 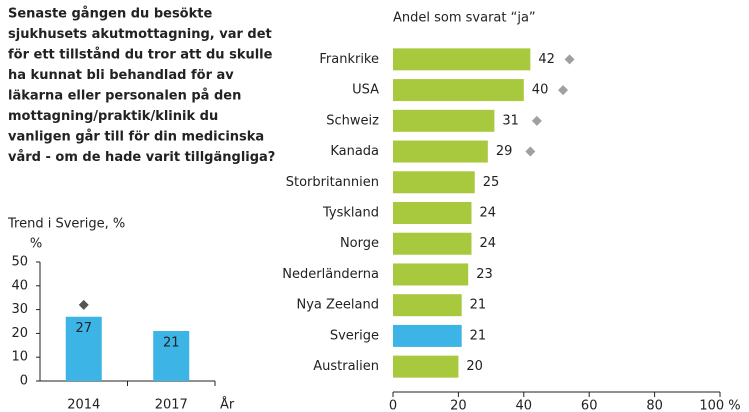 I want to click on category-label: USA, so click(x=365, y=90).